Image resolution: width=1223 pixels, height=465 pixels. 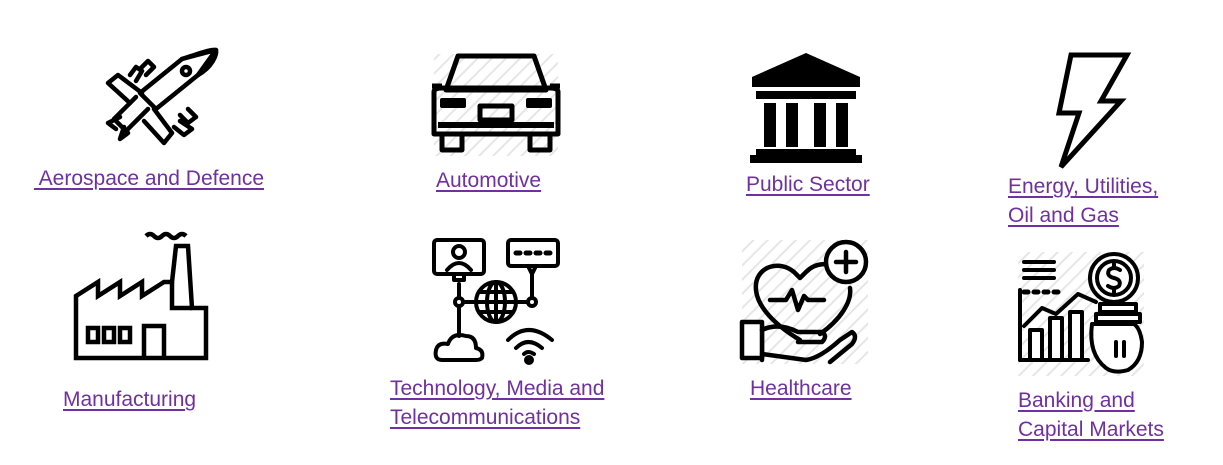 What do you see at coordinates (1082, 314) in the screenshot?
I see `money-bag-chart-icon` at bounding box center [1082, 314].